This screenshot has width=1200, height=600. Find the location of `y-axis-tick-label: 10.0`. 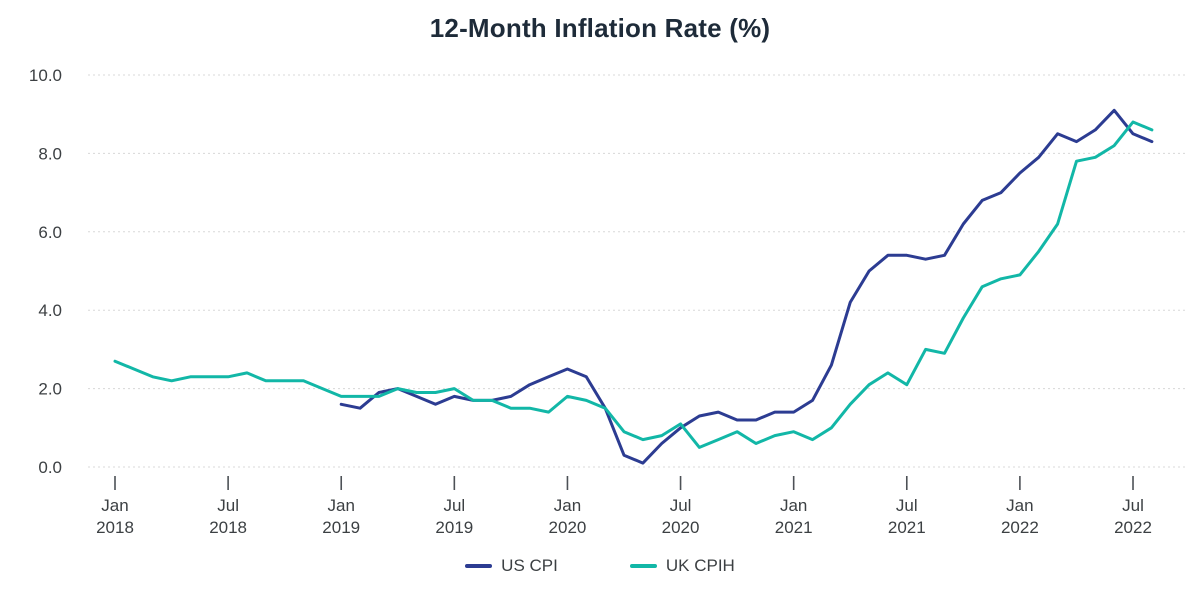

y-axis-tick-label: 10.0 is located at coordinates (45, 75).